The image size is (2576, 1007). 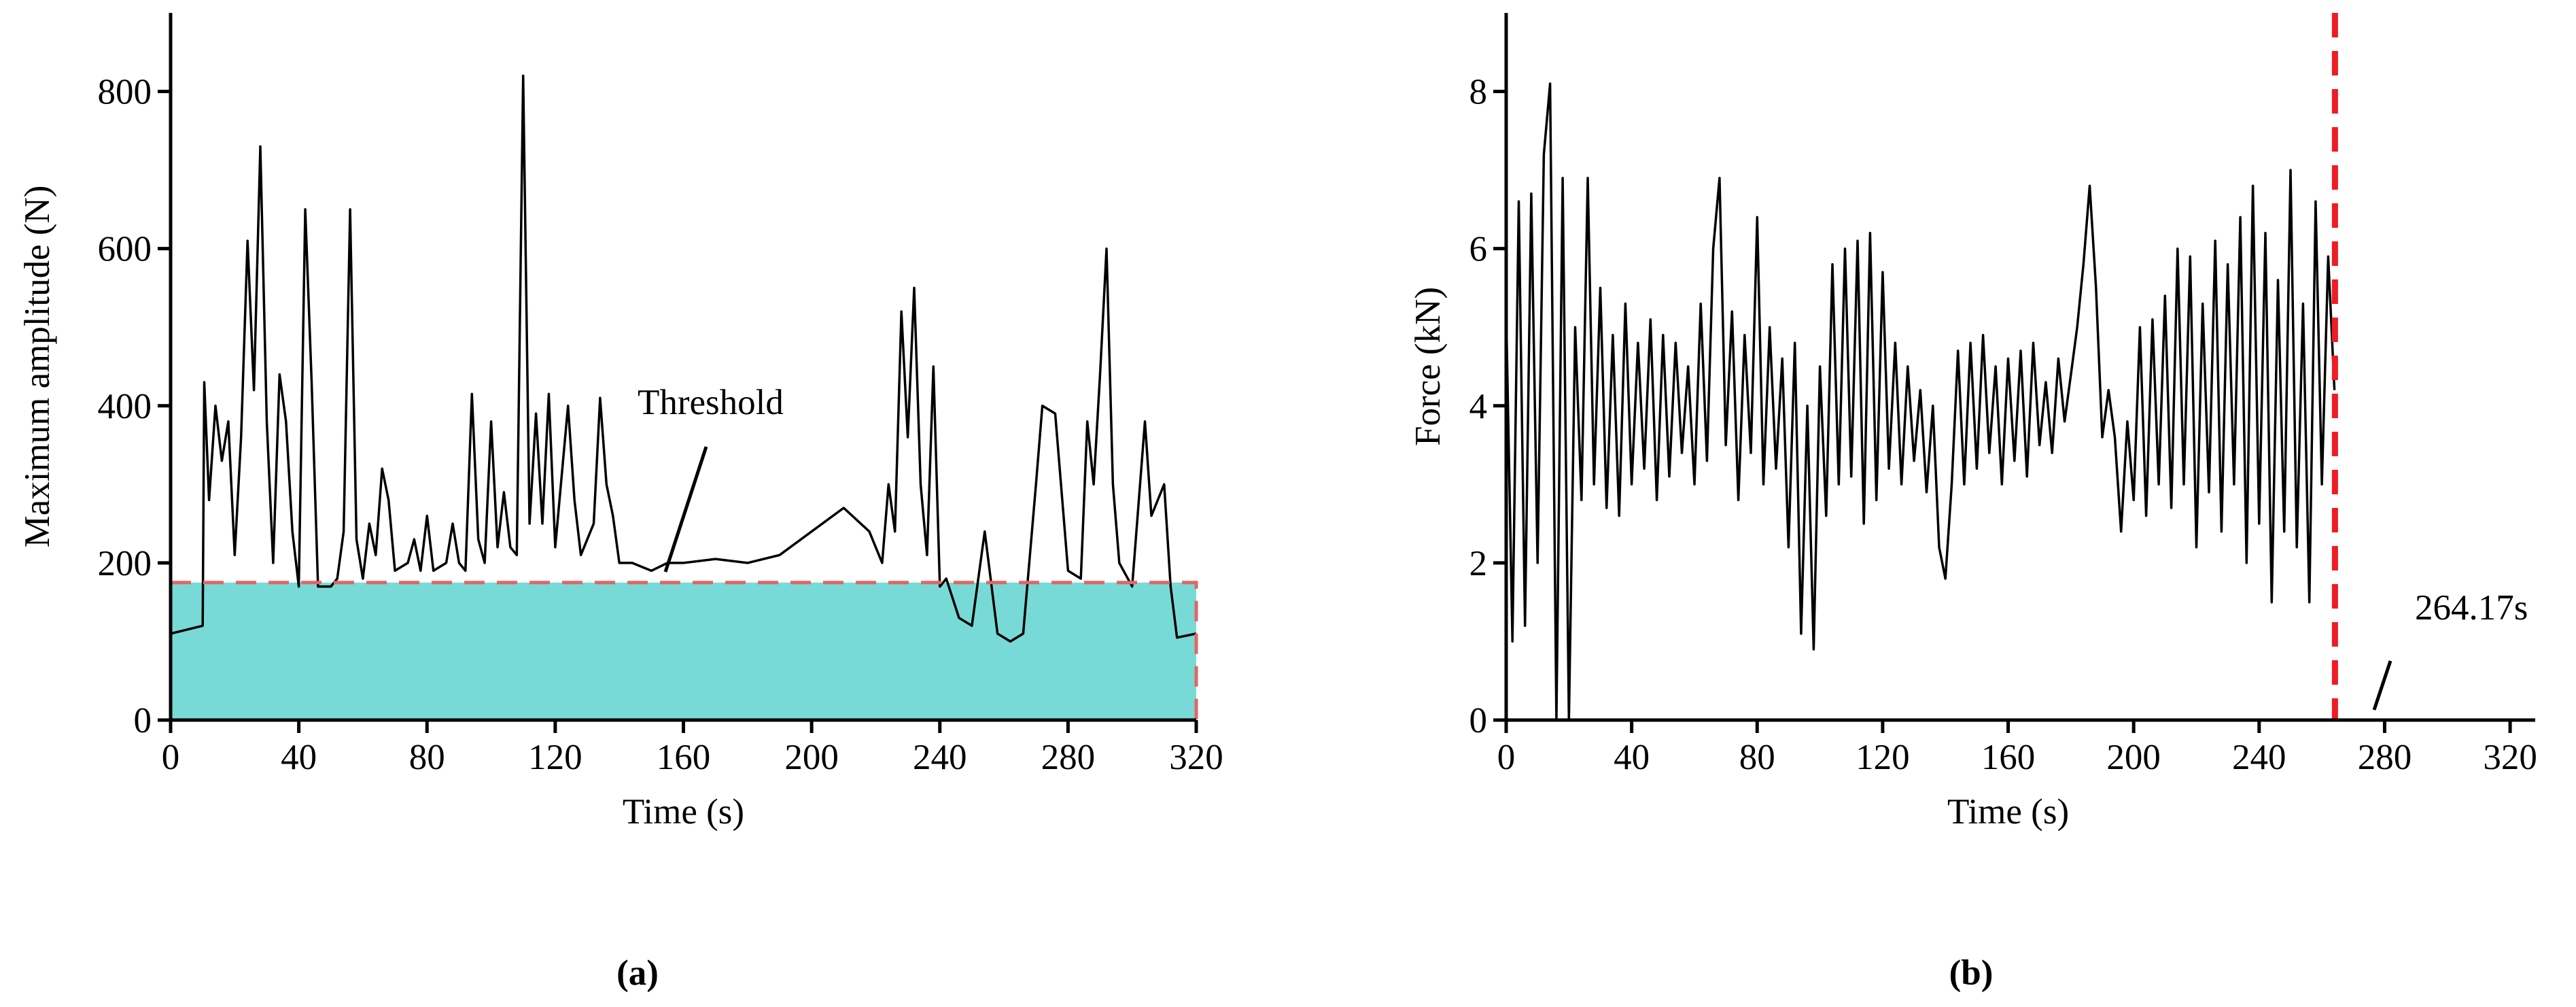 What do you see at coordinates (125, 563) in the screenshot?
I see `y-tick-label: 200` at bounding box center [125, 563].